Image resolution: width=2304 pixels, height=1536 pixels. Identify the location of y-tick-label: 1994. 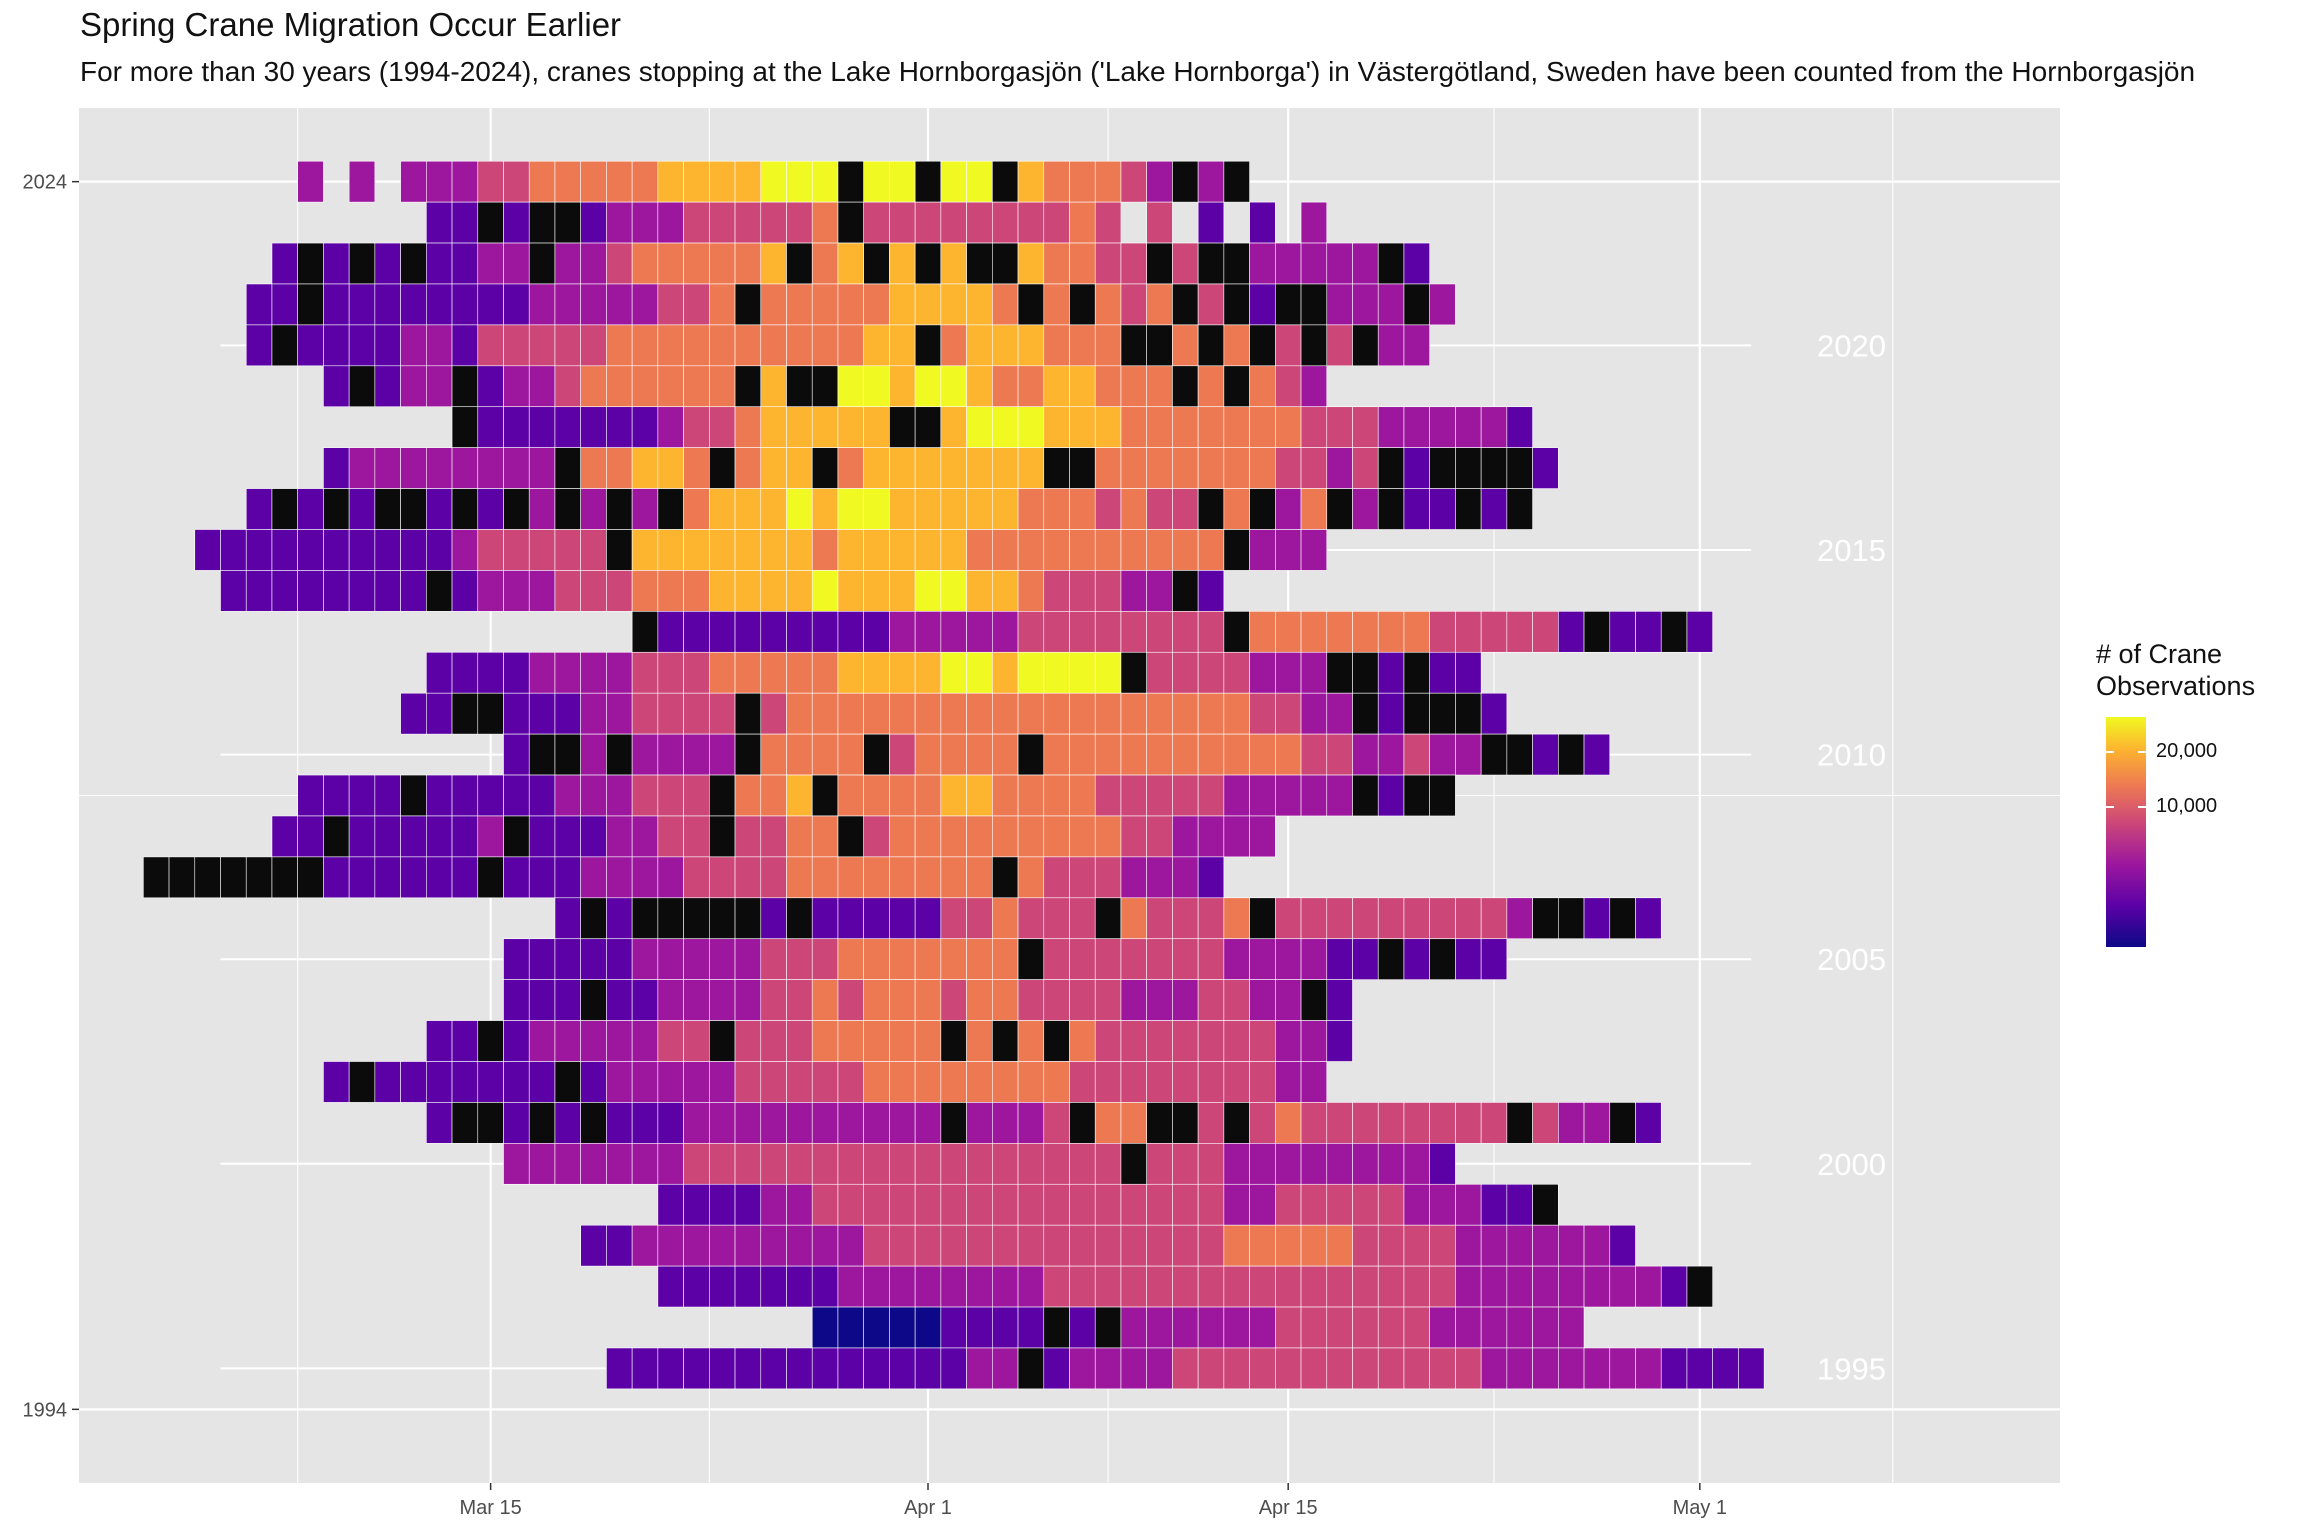
(45, 1410).